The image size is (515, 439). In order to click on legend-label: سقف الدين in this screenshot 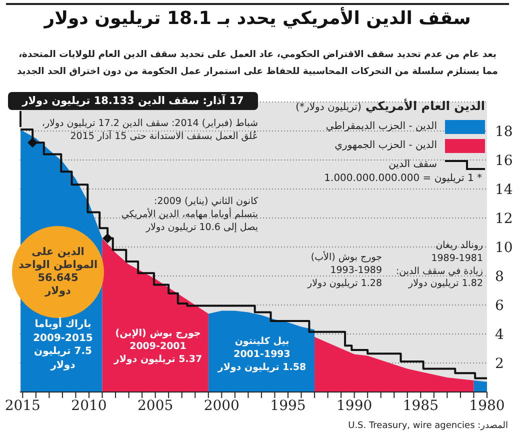, I will do `click(412, 164)`.